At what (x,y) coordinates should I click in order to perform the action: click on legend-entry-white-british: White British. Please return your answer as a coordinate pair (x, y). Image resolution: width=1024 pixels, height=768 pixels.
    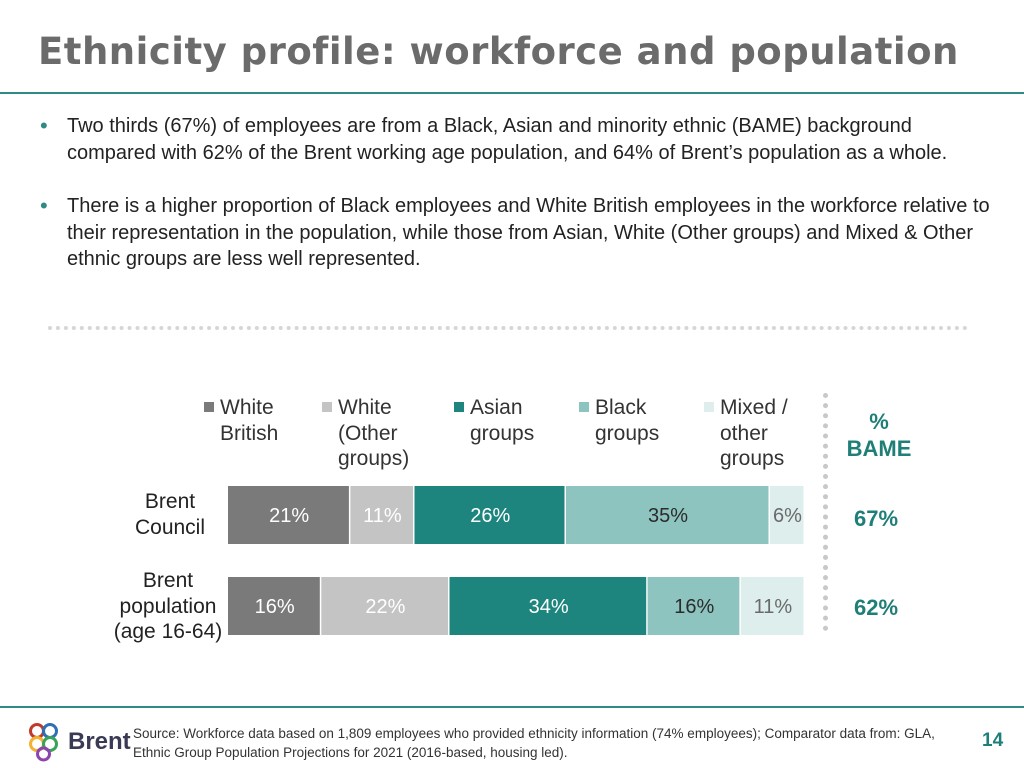
    Looking at the image, I should click on (241, 420).